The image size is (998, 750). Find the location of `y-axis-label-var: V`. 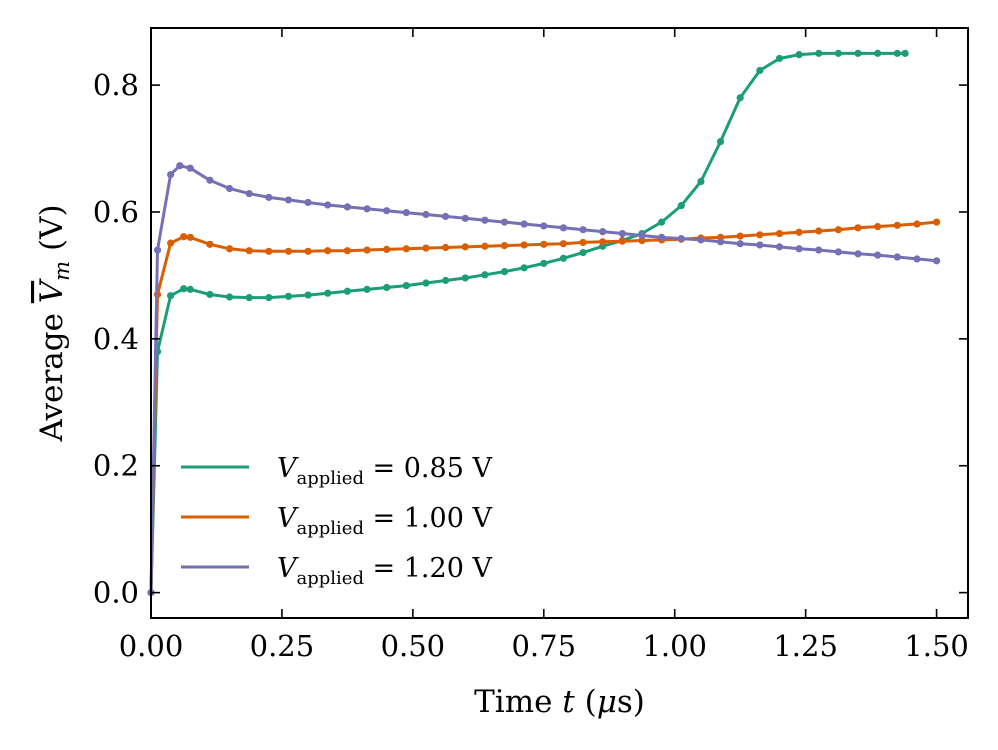

y-axis-label-var: V is located at coordinates (52, 290).